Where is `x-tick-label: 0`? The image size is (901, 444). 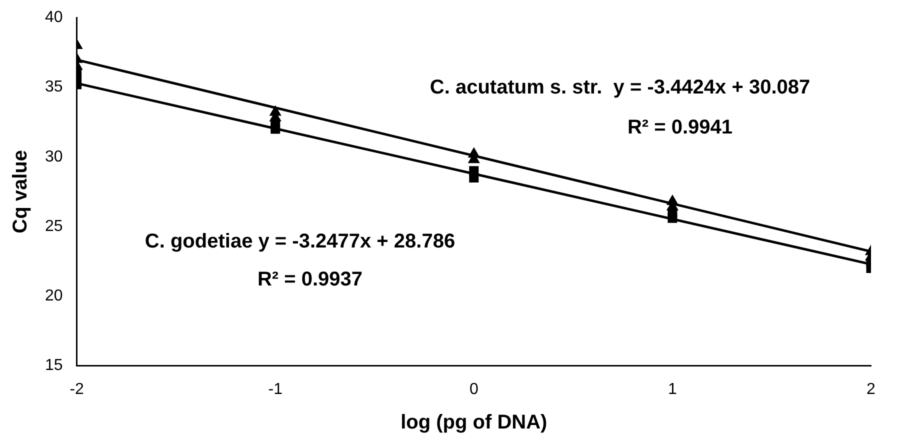
x-tick-label: 0 is located at coordinates (473, 389).